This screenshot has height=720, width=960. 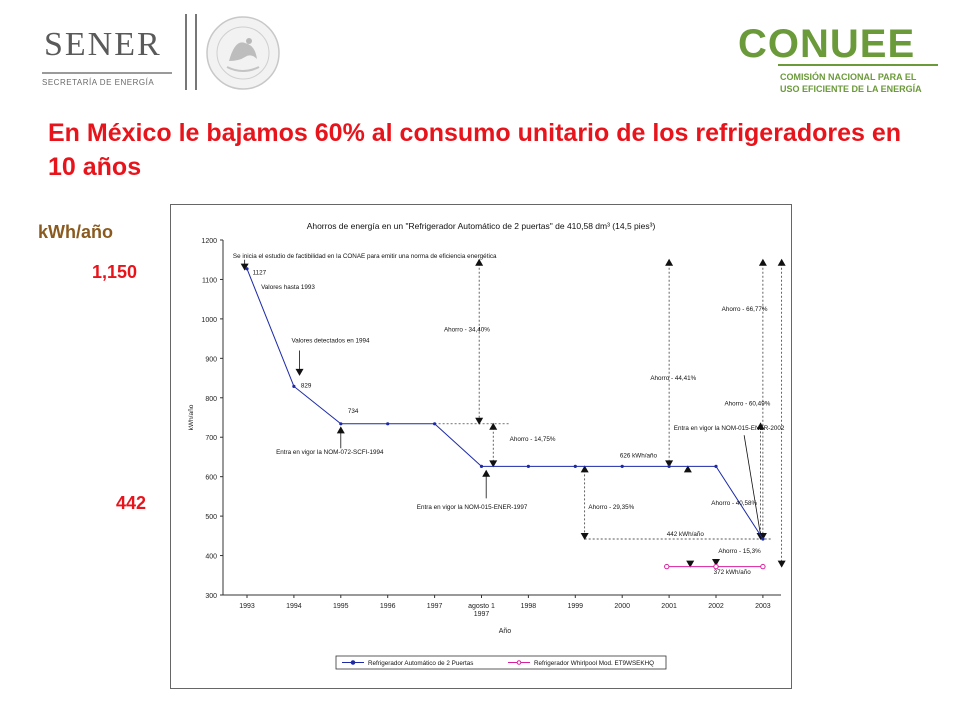 What do you see at coordinates (611, 507) in the screenshot?
I see `annotation-label: Ahorro - 29,35%` at bounding box center [611, 507].